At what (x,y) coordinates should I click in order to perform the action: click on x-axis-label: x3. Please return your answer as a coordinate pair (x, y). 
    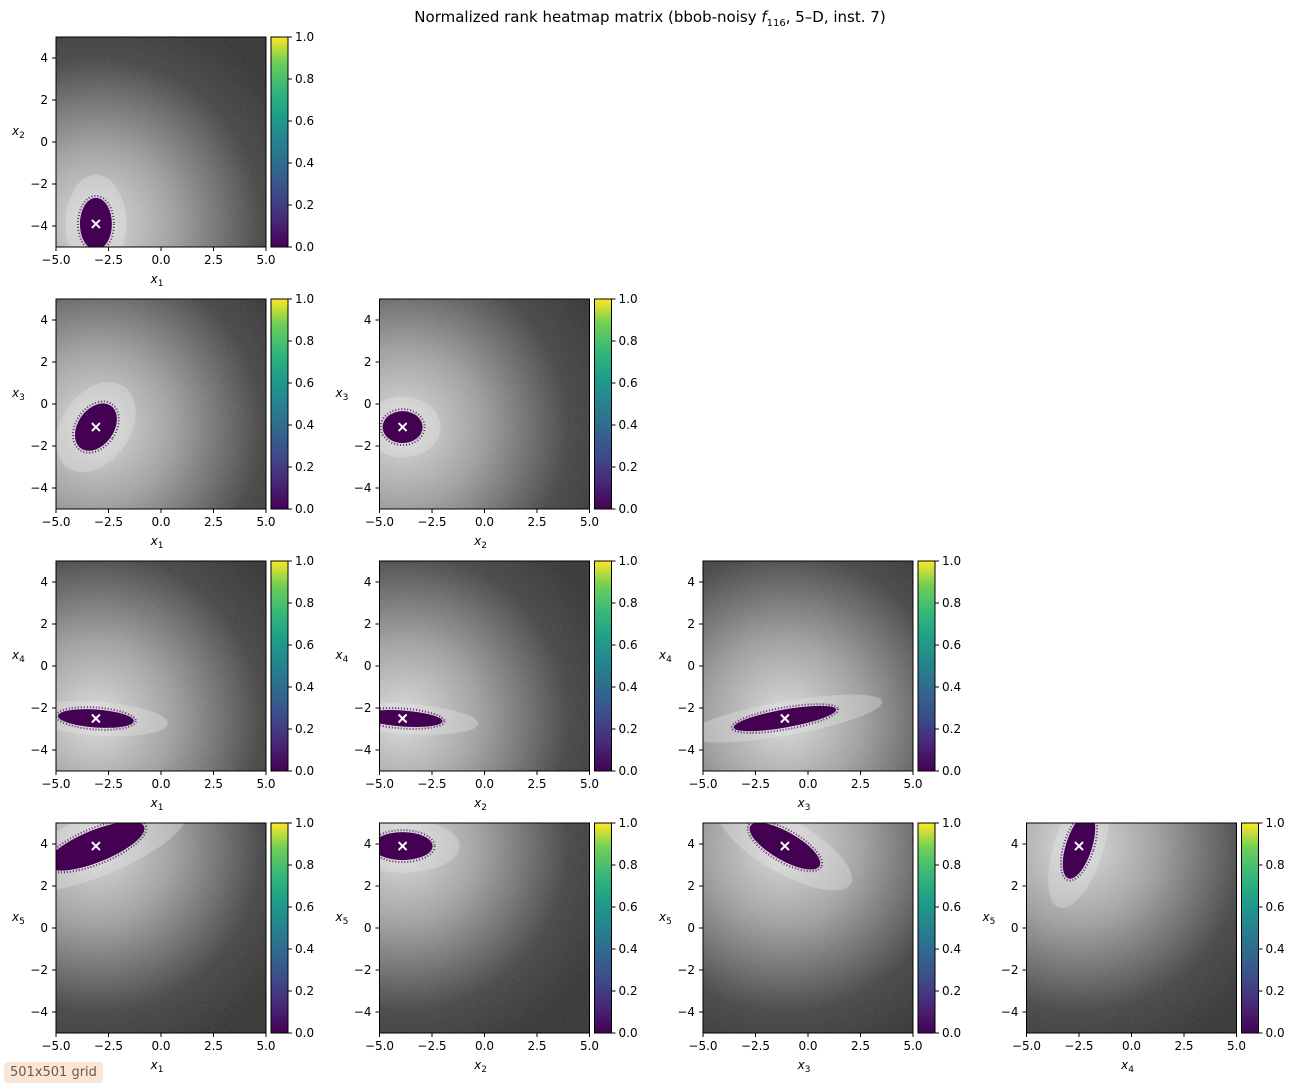
    Looking at the image, I should click on (804, 1066).